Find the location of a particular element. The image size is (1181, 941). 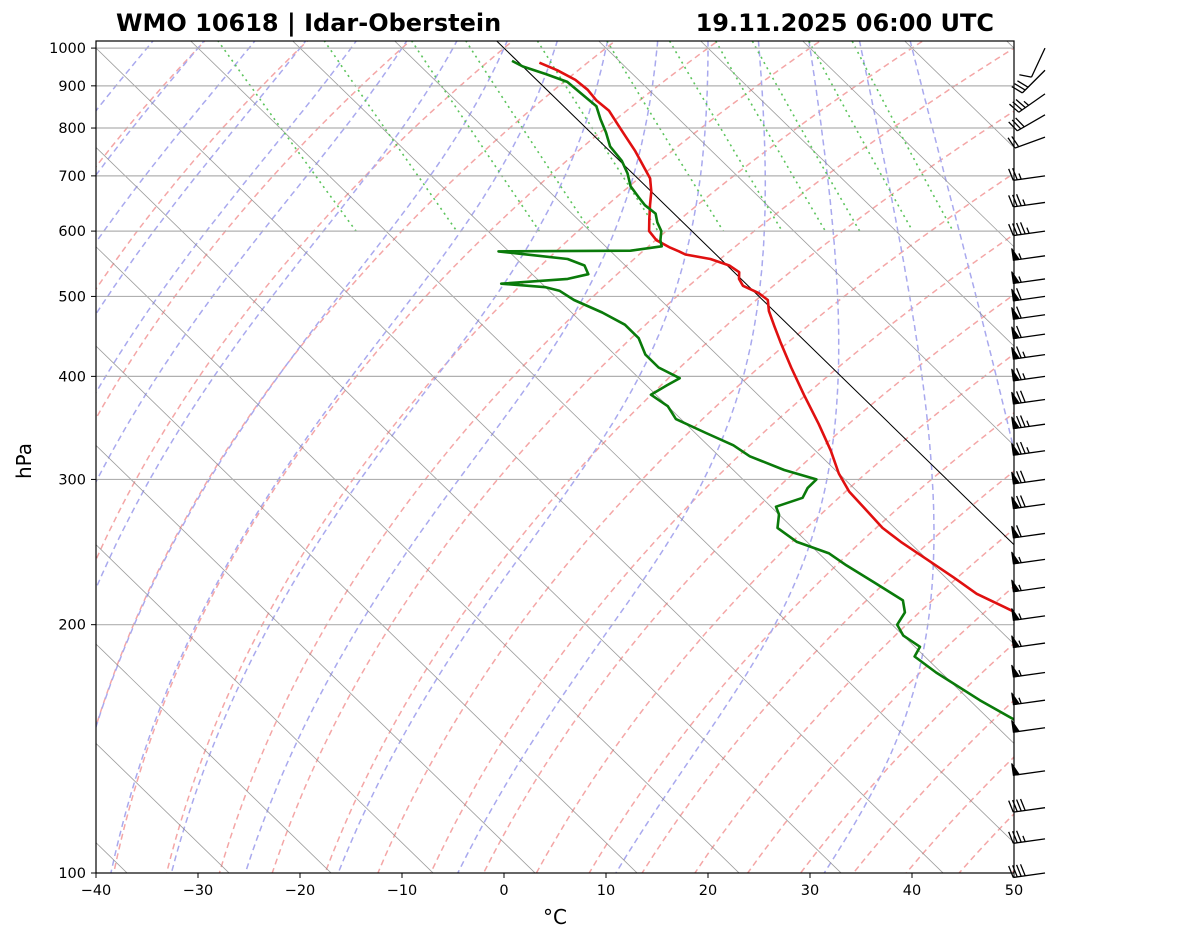

x-tick-label: 50 is located at coordinates (1014, 891).